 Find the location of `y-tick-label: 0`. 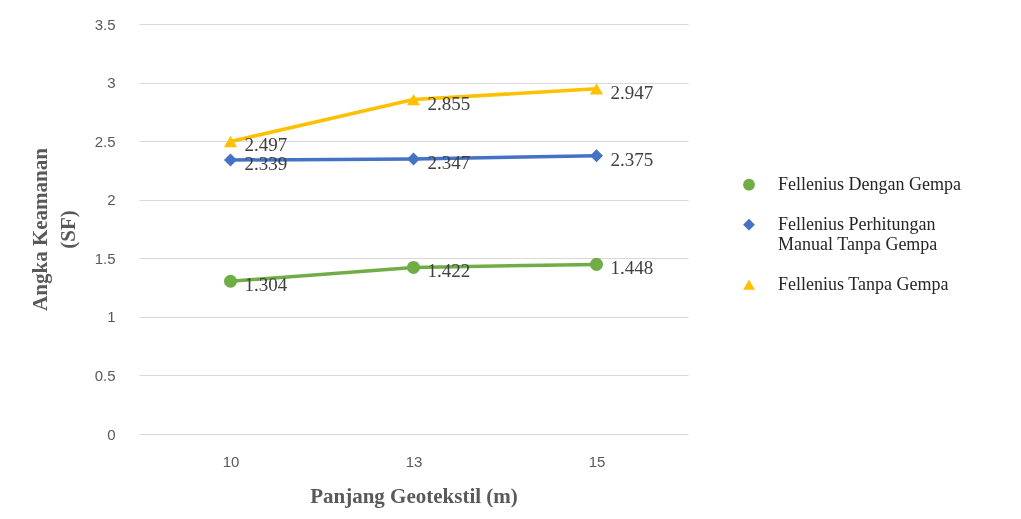

y-tick-label: 0 is located at coordinates (111, 434).